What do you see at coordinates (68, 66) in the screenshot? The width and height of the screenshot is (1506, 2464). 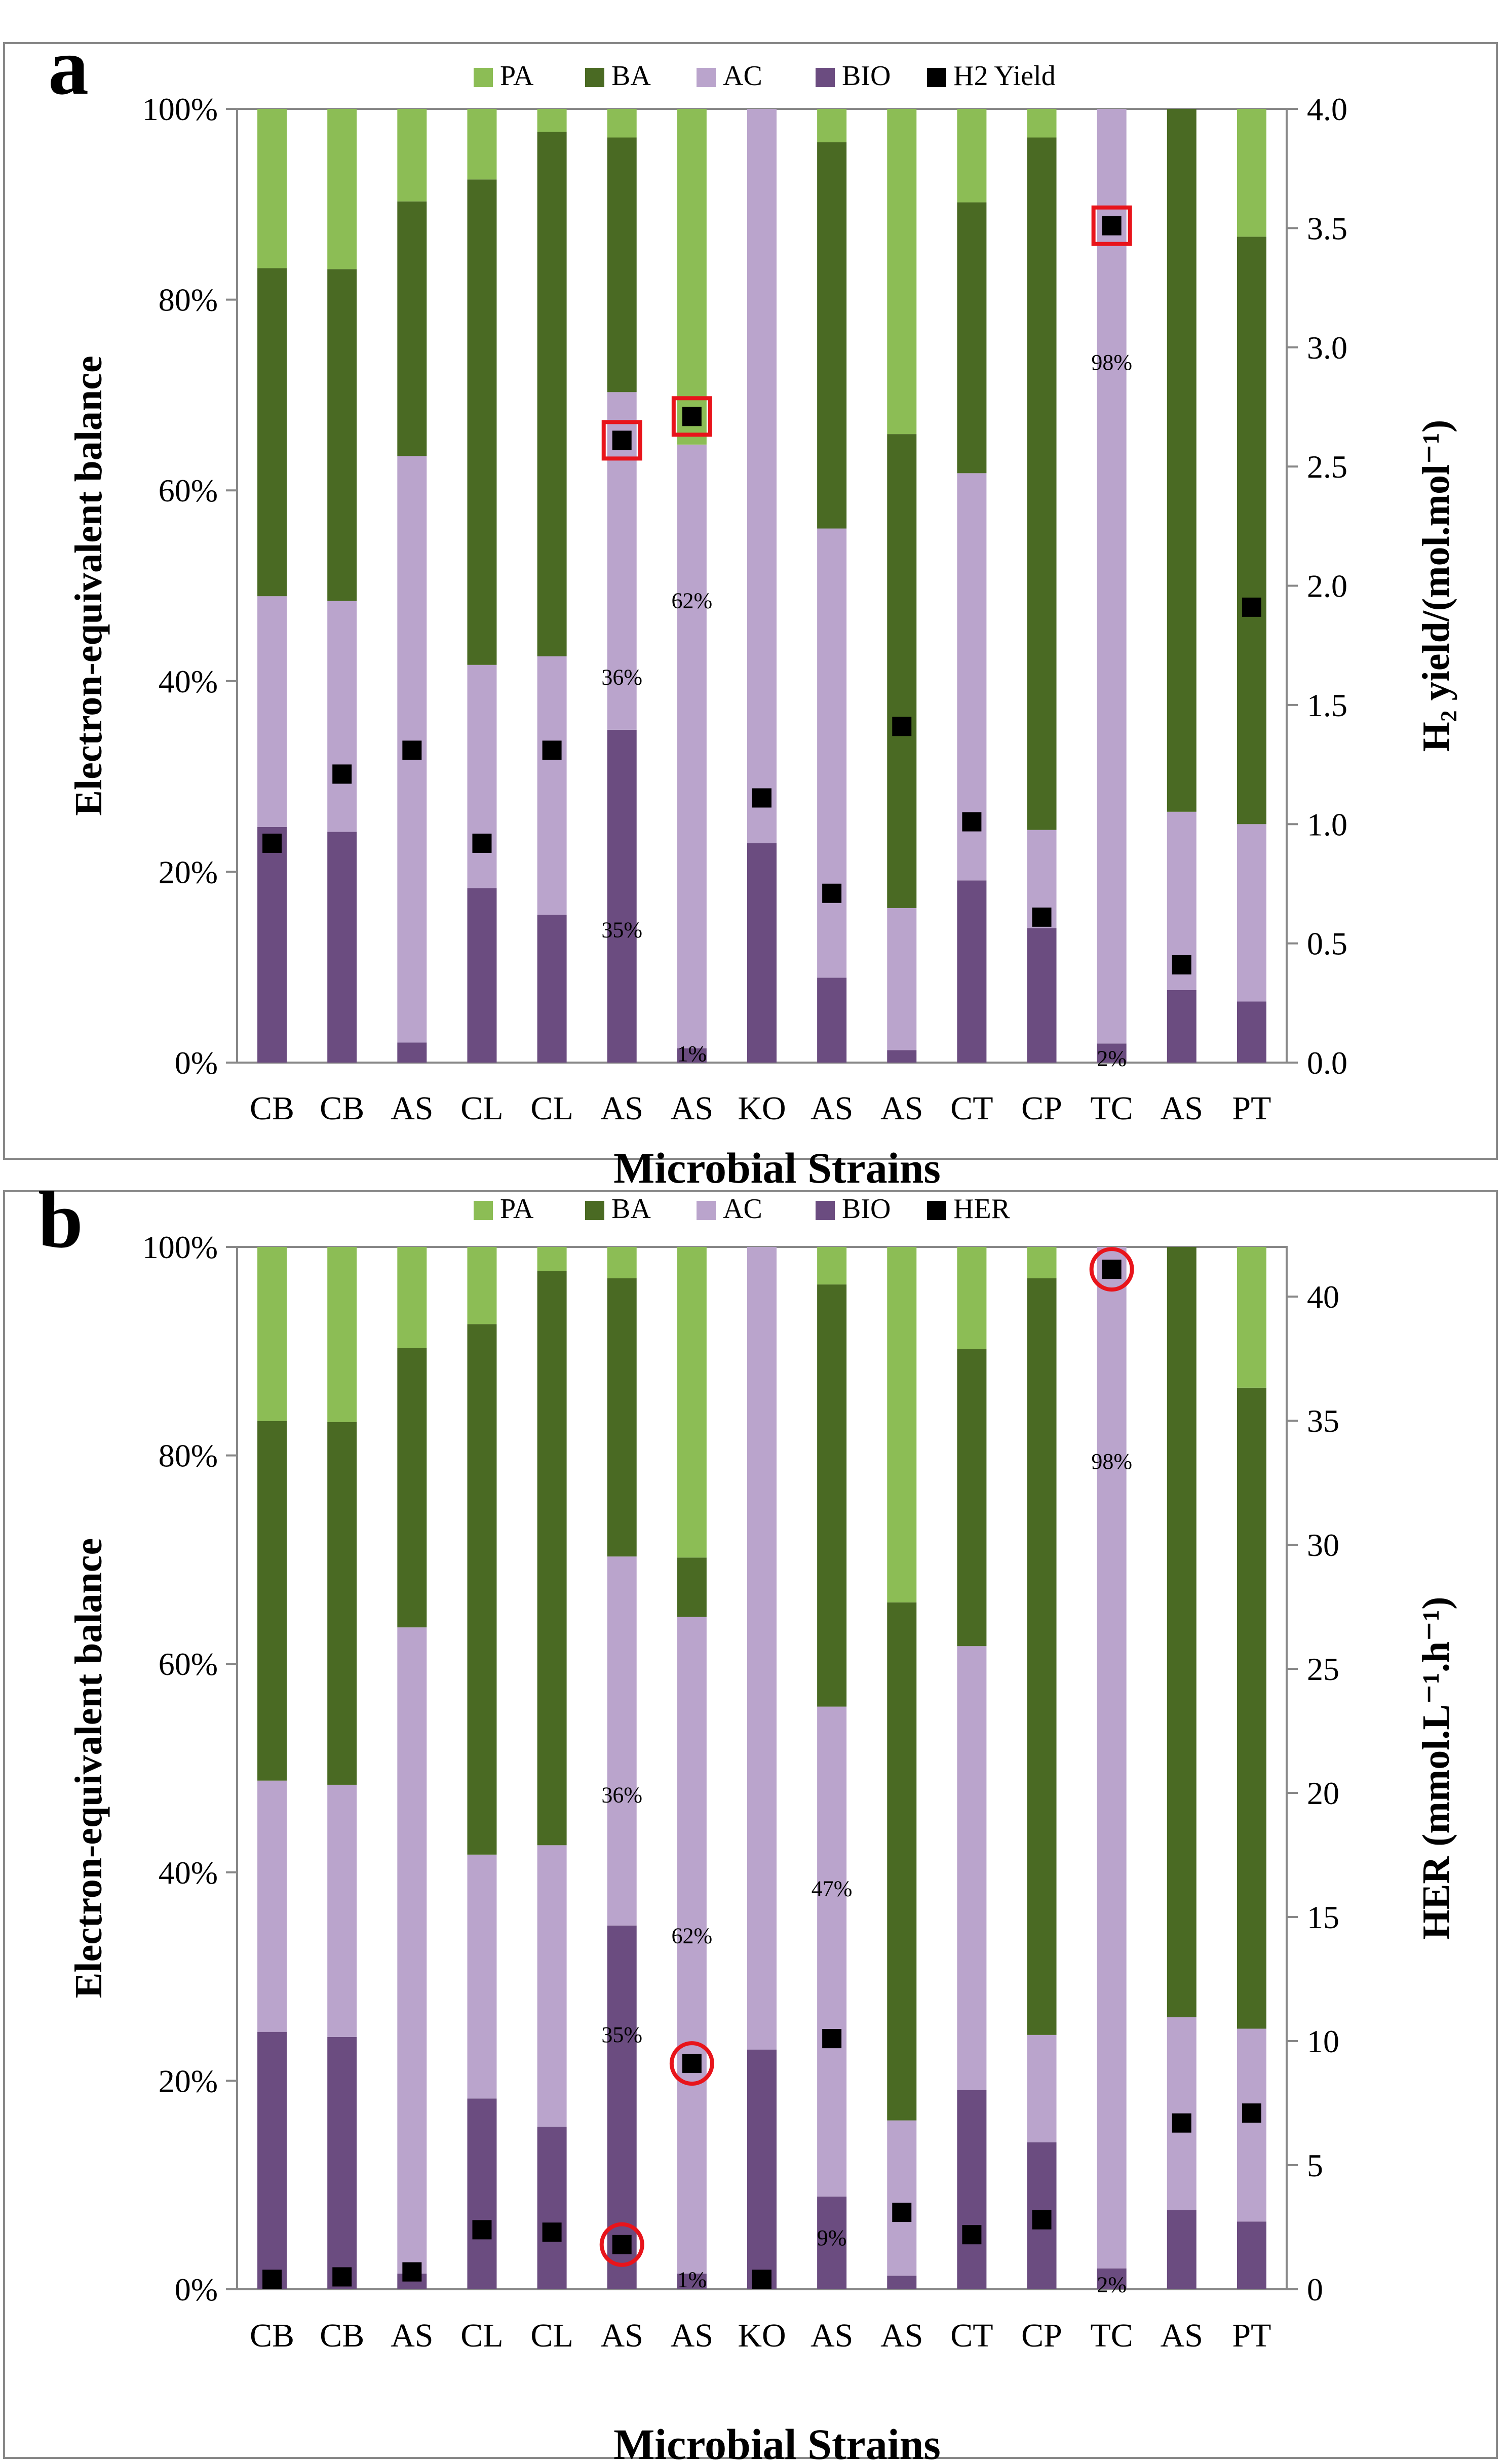 I see `panel-label: a` at bounding box center [68, 66].